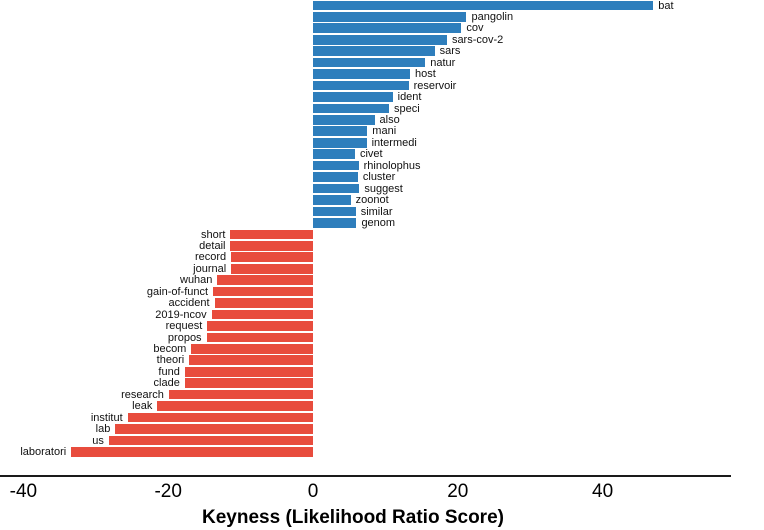 Image resolution: width=764 pixels, height=530 pixels. What do you see at coordinates (382, 360) in the screenshot?
I see `bar-row: theori` at bounding box center [382, 360].